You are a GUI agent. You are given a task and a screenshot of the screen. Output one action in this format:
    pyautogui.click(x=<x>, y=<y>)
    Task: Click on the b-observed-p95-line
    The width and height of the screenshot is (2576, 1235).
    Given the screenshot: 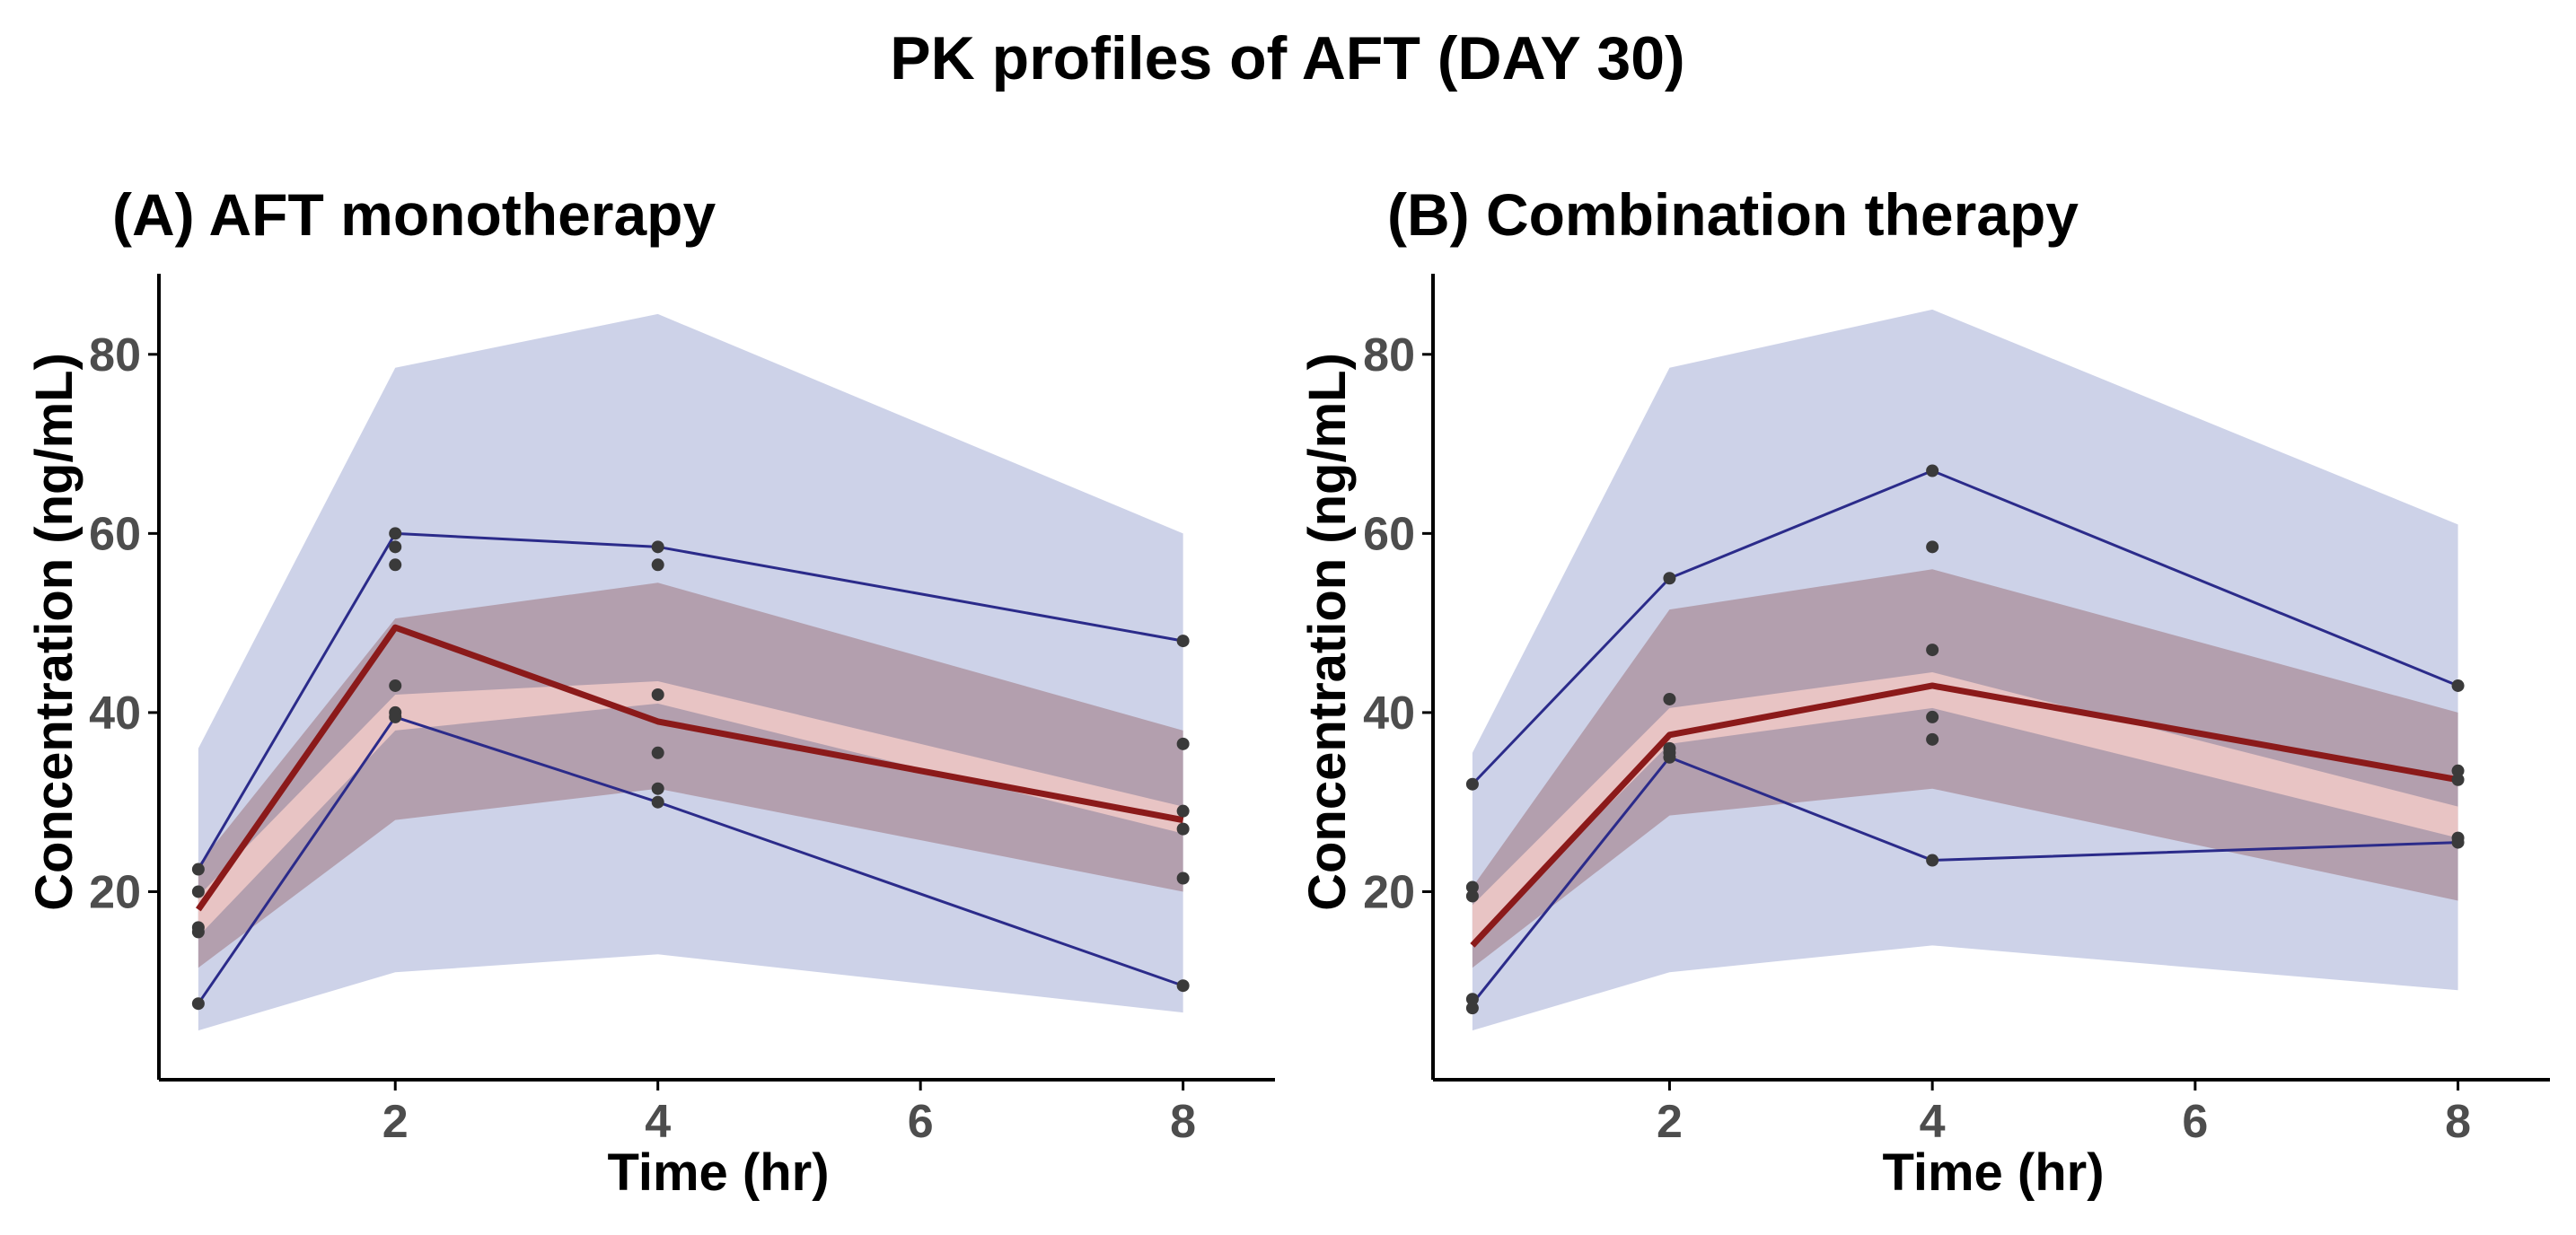 What is the action you would take?
    pyautogui.click(x=1965, y=627)
    